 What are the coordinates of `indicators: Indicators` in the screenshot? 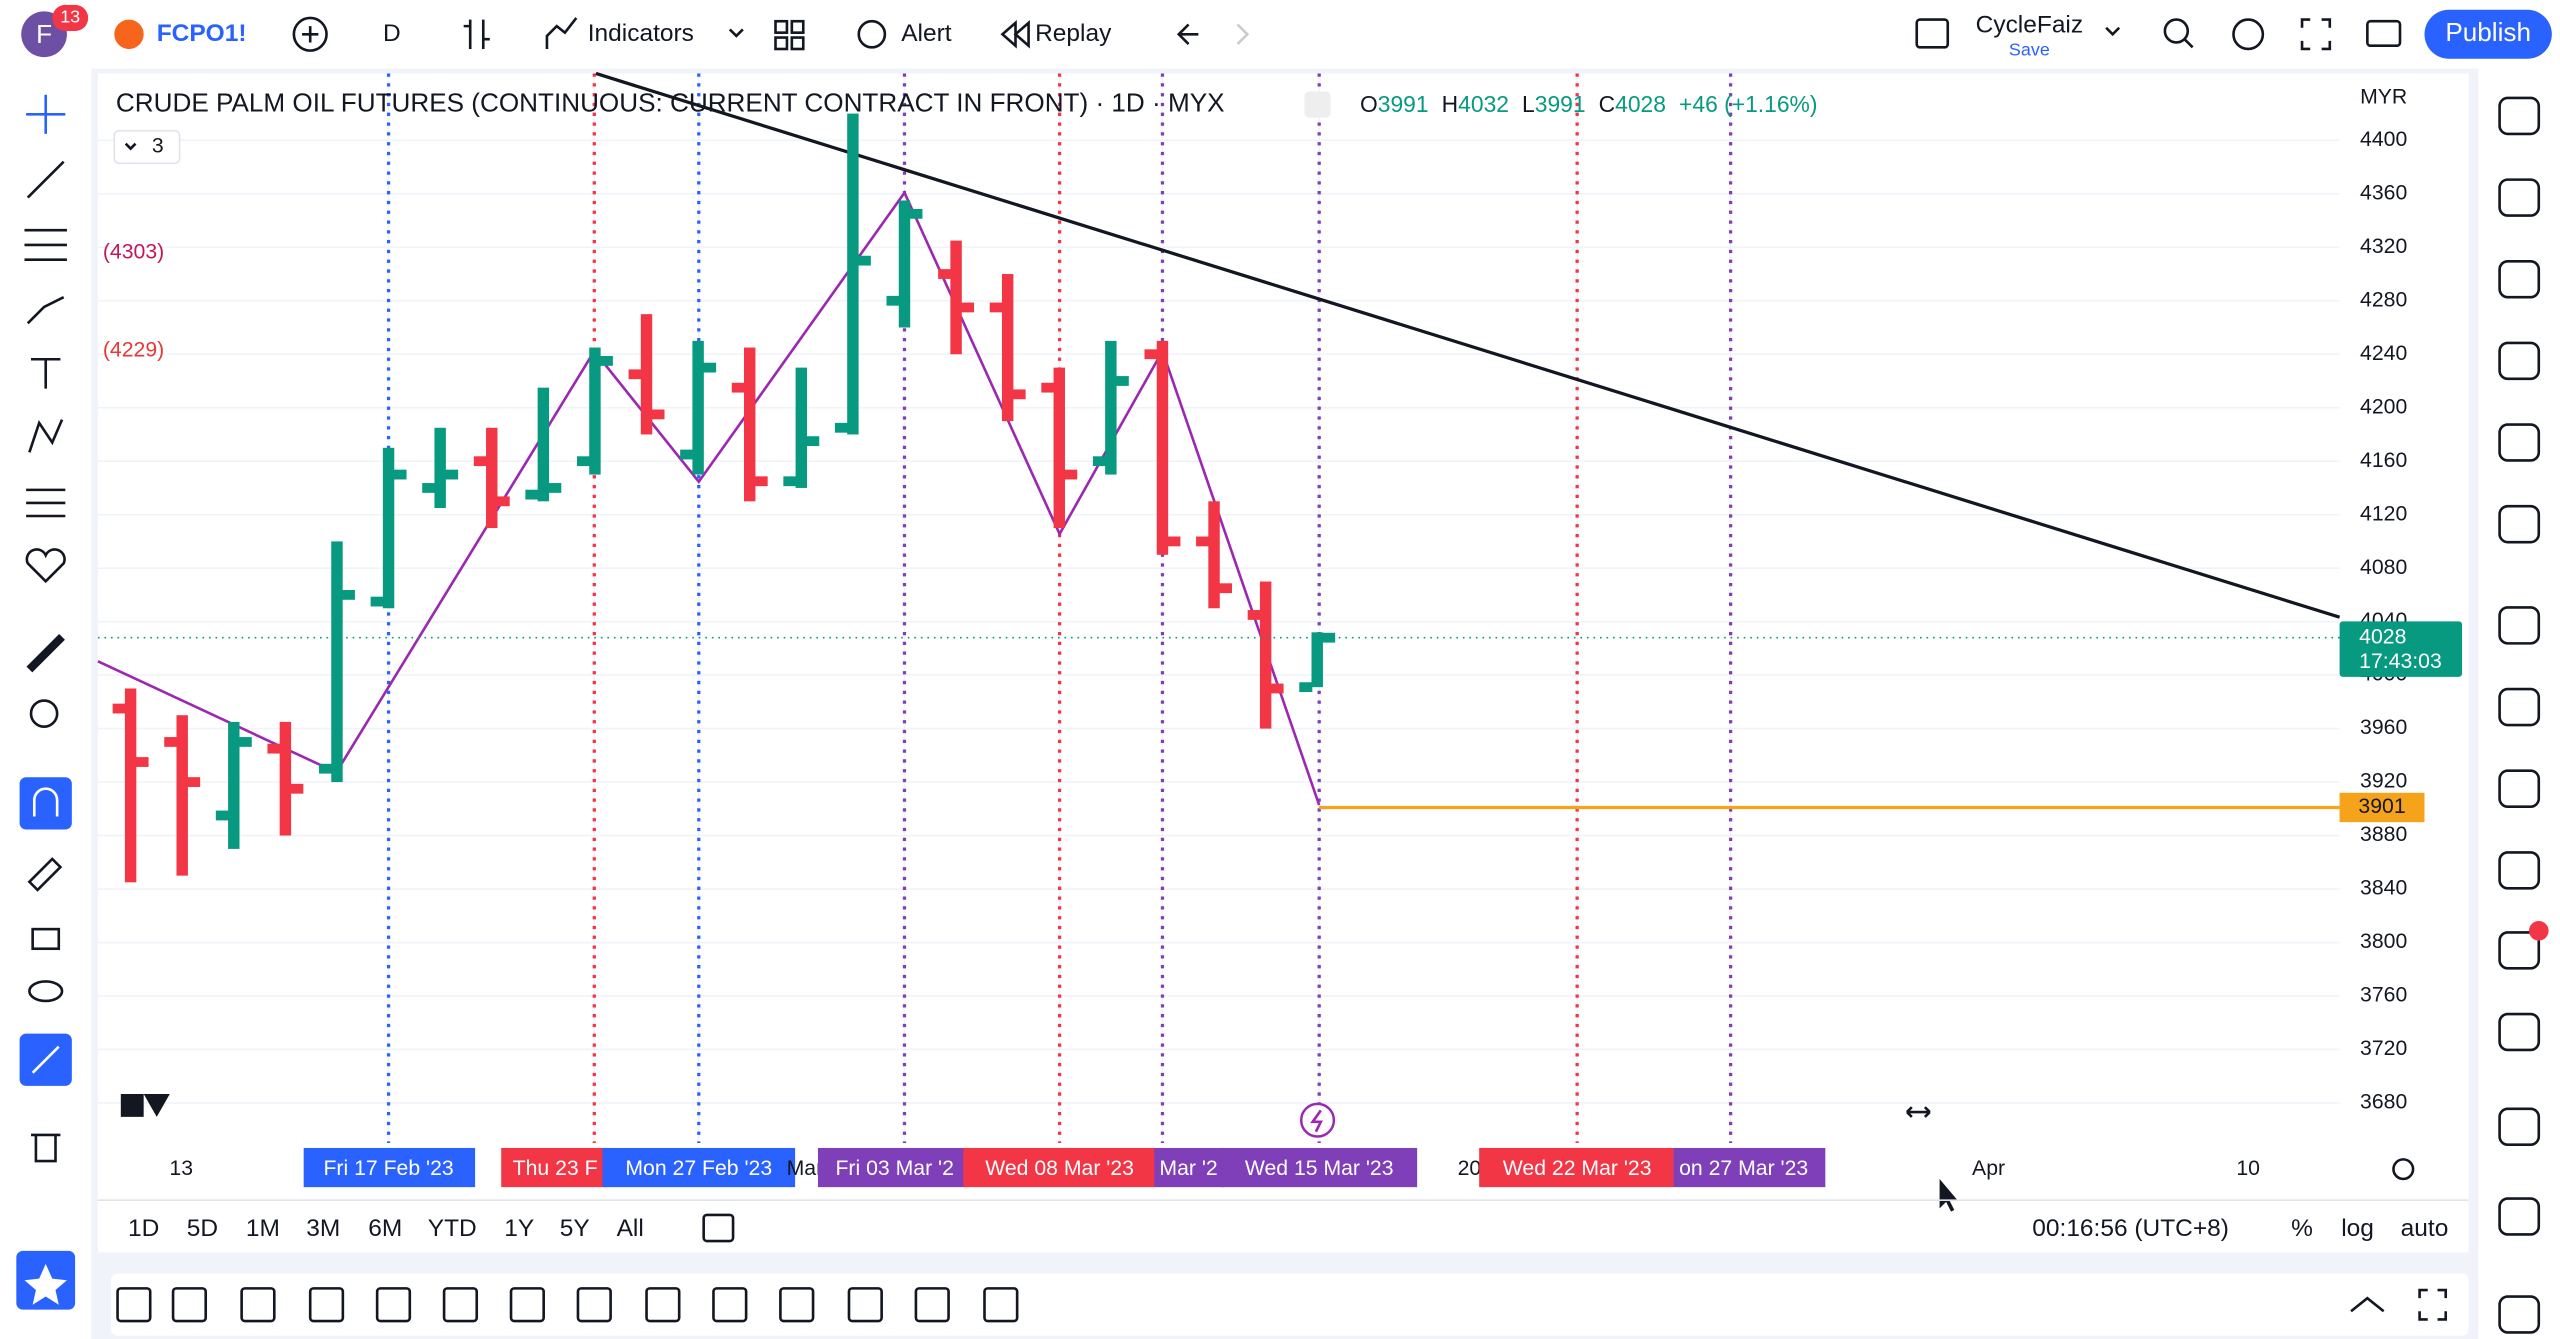 It's located at (641, 33).